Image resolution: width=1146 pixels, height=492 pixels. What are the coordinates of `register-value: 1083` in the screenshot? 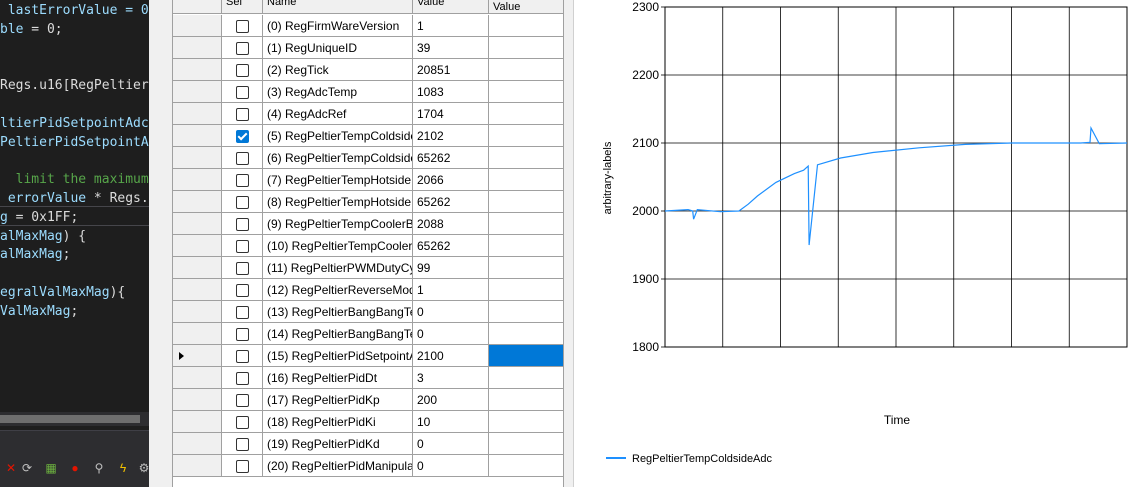 It's located at (451, 92).